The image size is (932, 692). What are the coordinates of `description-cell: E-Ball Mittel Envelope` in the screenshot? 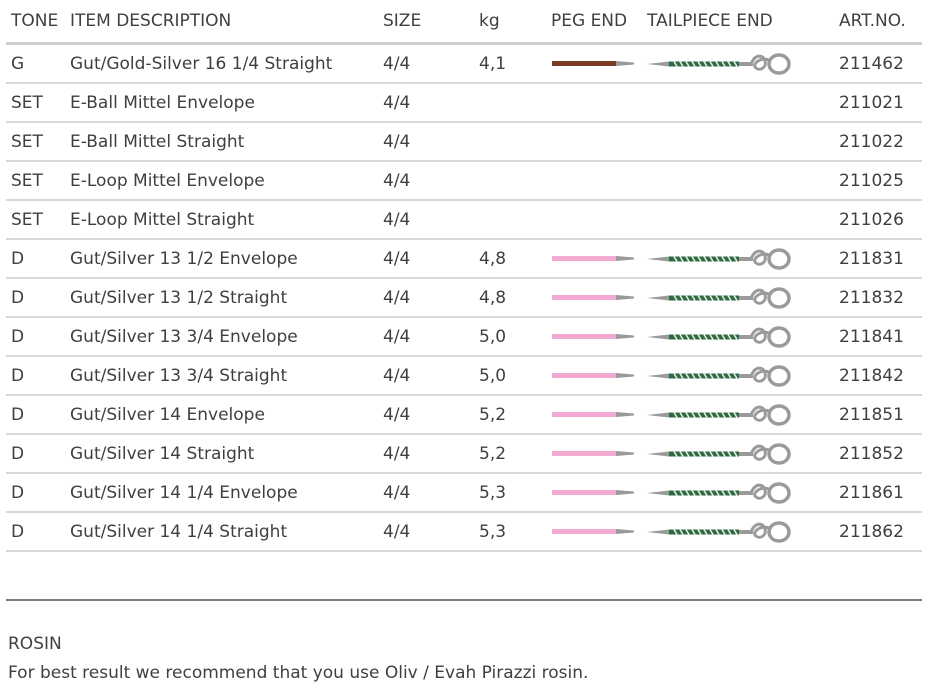 It's located at (221, 103).